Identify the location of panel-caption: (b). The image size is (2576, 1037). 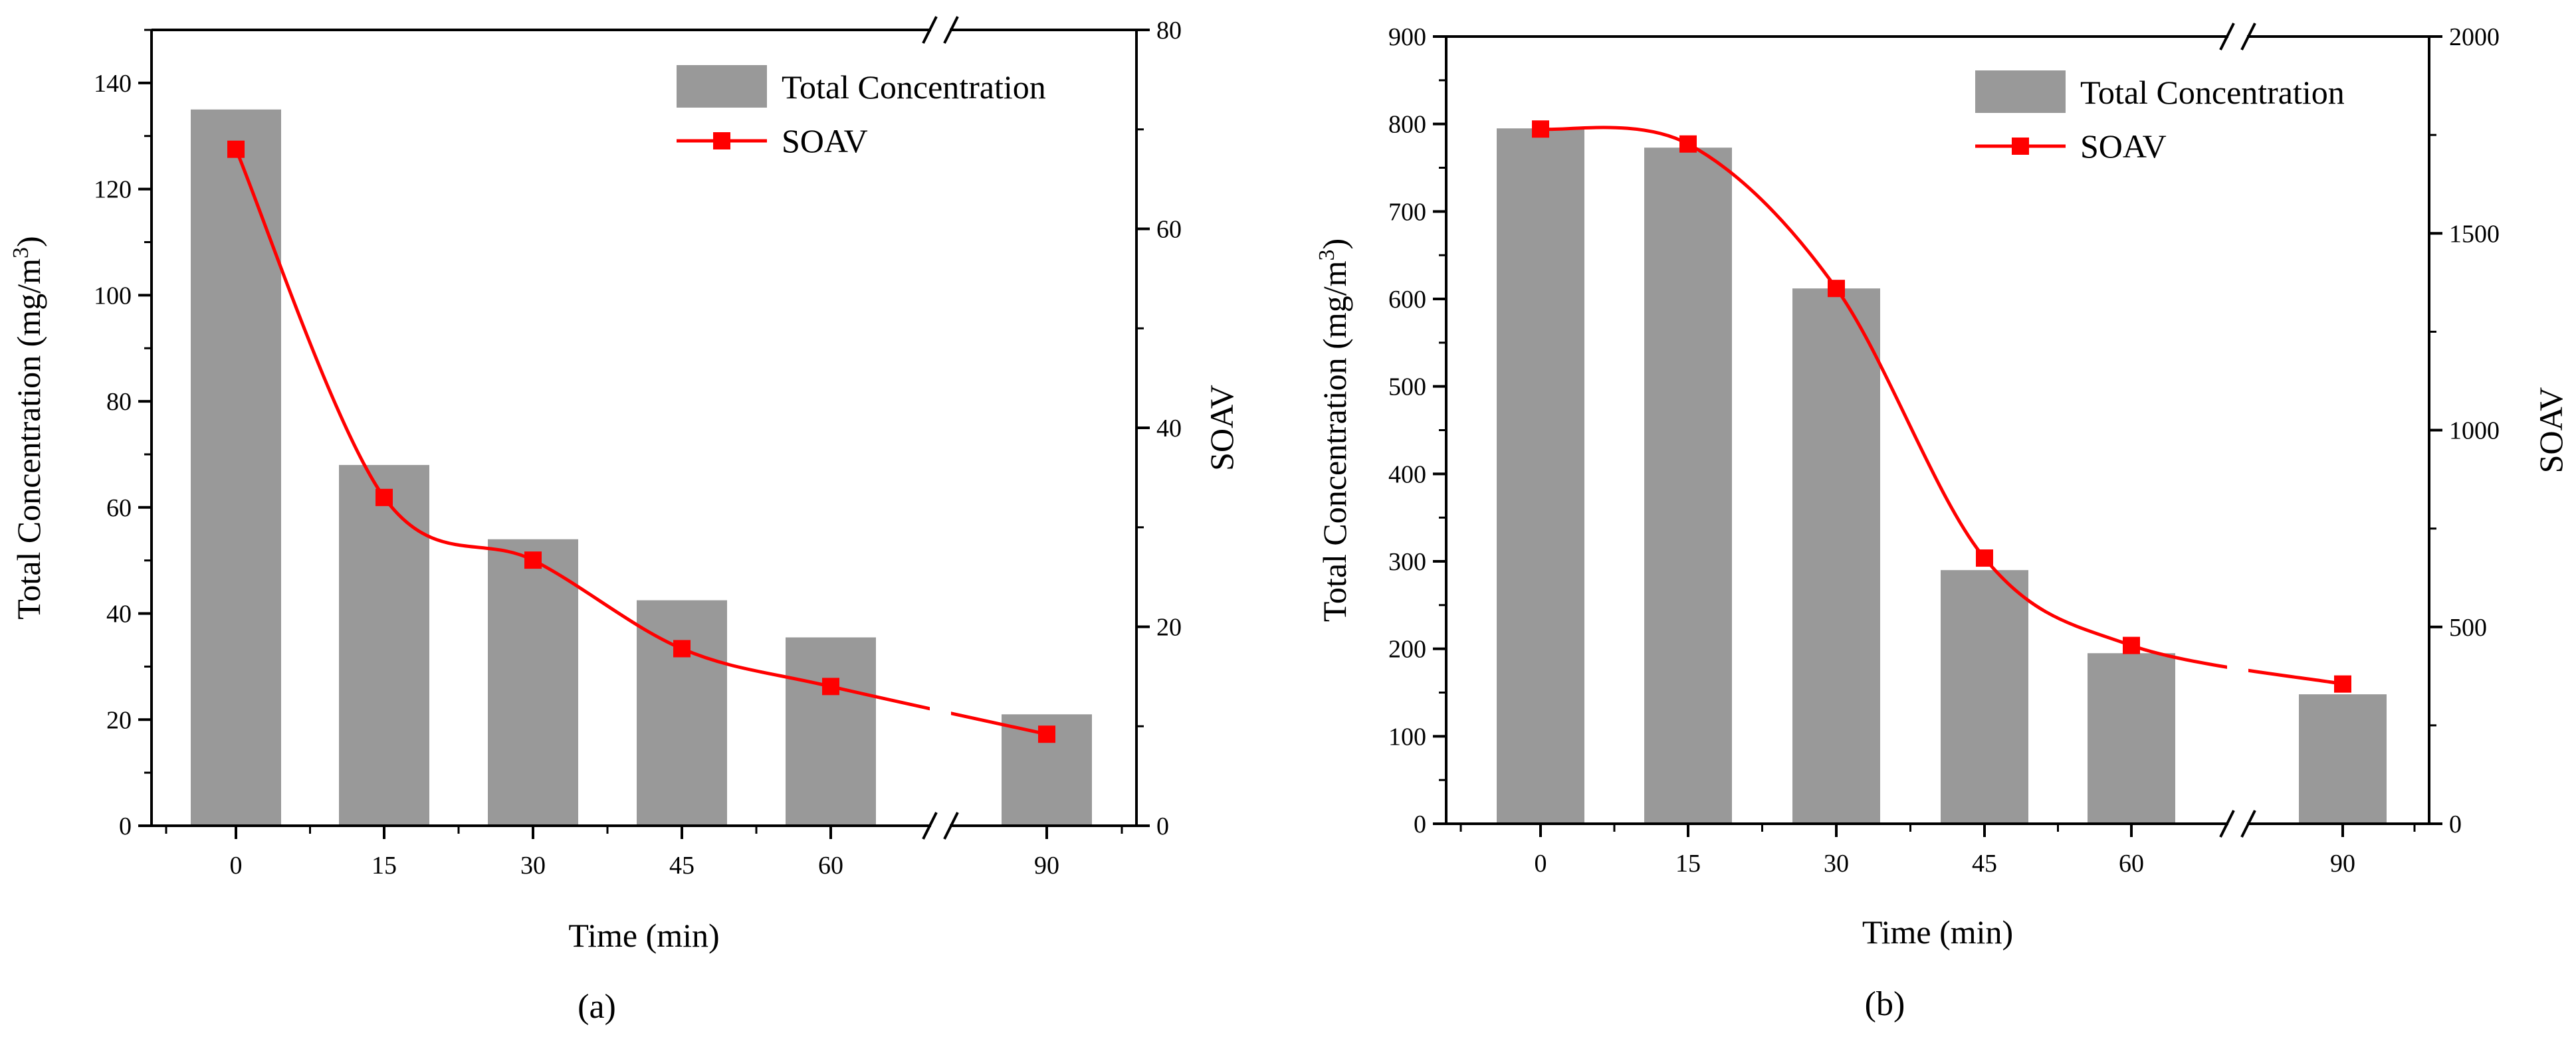
(1885, 1004).